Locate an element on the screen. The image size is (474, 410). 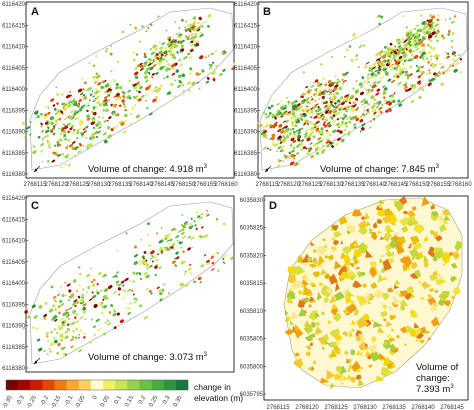
x-tick-label: 2768145 is located at coordinates (396, 185).